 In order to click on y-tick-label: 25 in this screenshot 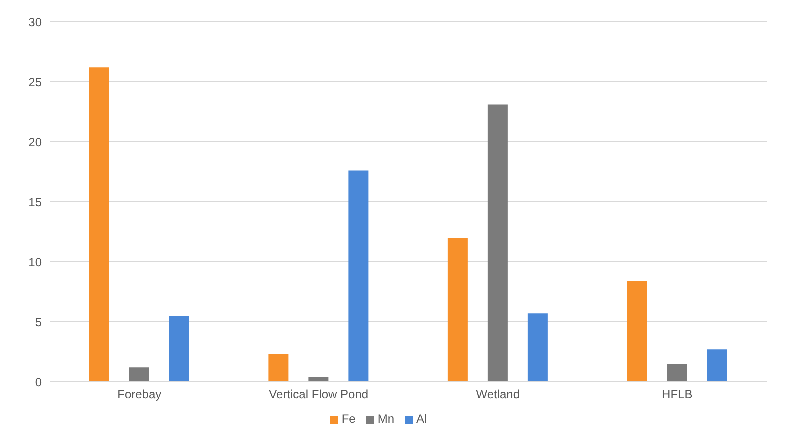, I will do `click(35, 82)`.